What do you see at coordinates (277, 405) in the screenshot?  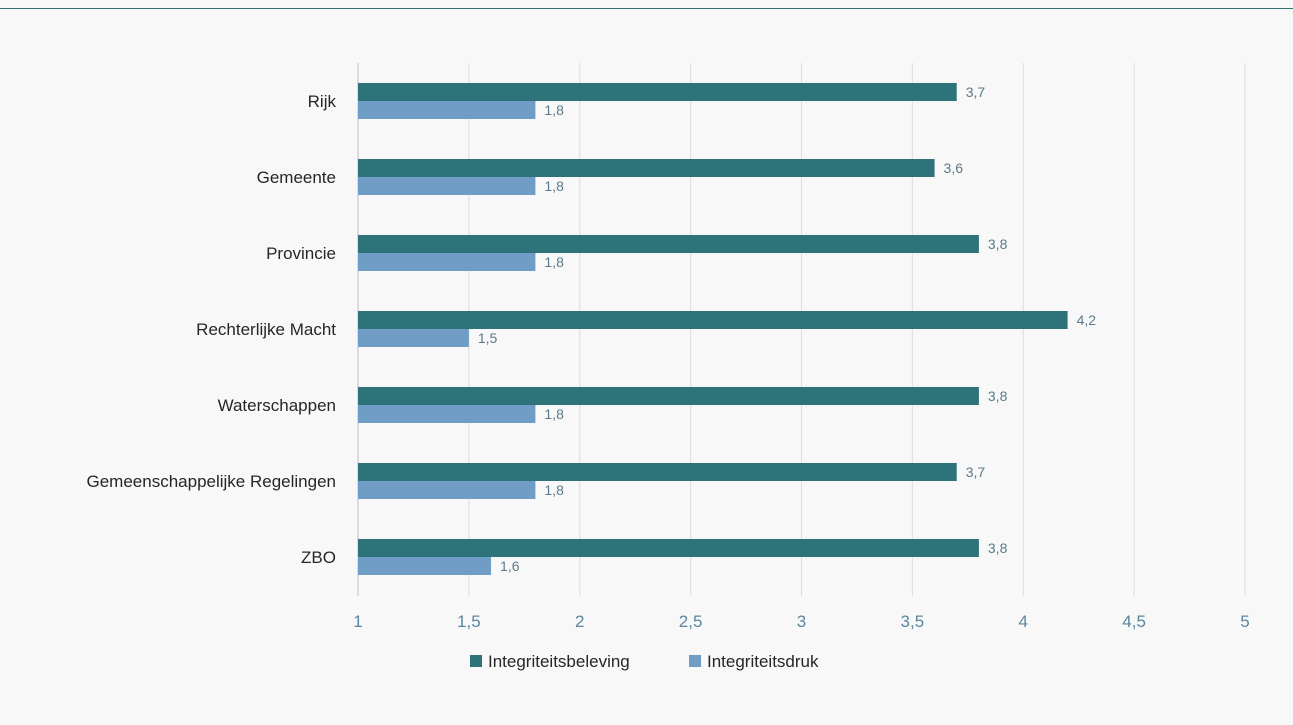 I see `category-label: Waterschappen` at bounding box center [277, 405].